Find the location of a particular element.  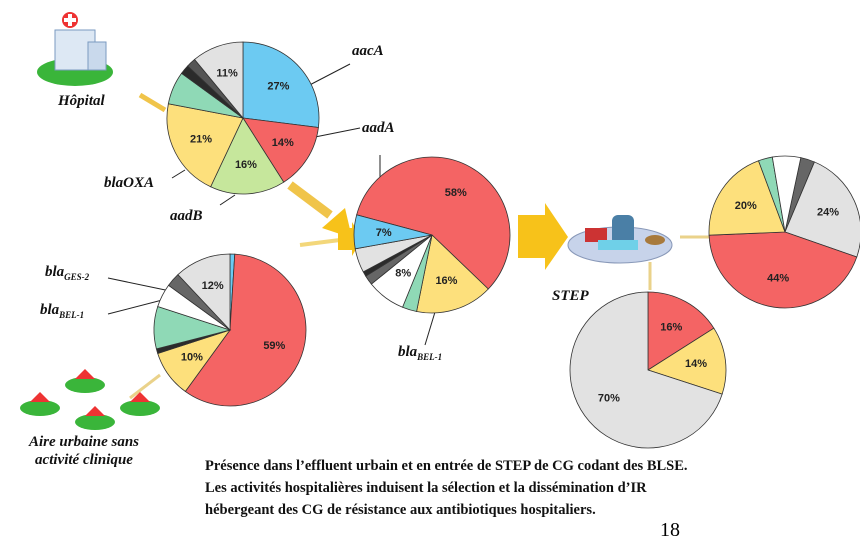

gene-label: blaGES-2 is located at coordinates (67, 273).